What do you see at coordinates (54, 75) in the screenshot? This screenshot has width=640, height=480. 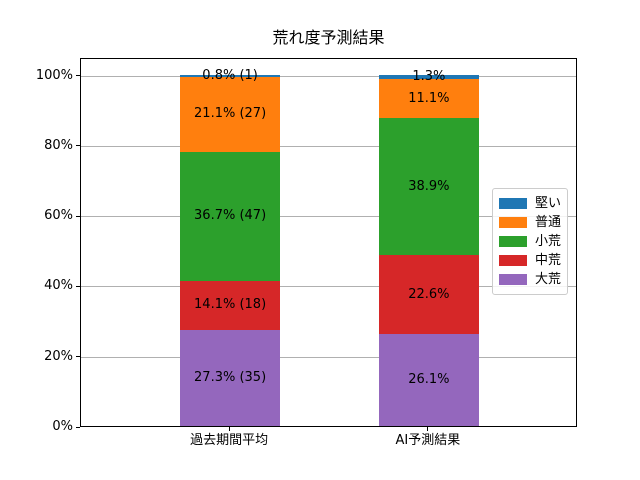 I see `y-tick-label: 100%` at bounding box center [54, 75].